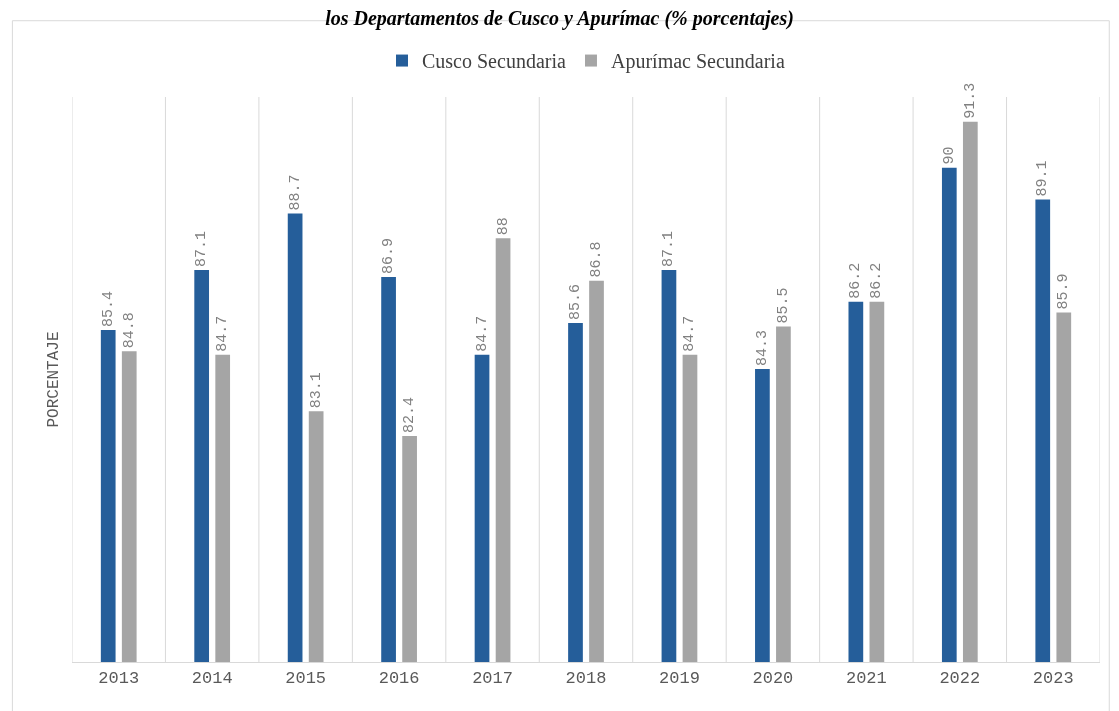 The image size is (1119, 711). Describe the element at coordinates (1064, 291) in the screenshot. I see `data-label: 85.9` at that location.